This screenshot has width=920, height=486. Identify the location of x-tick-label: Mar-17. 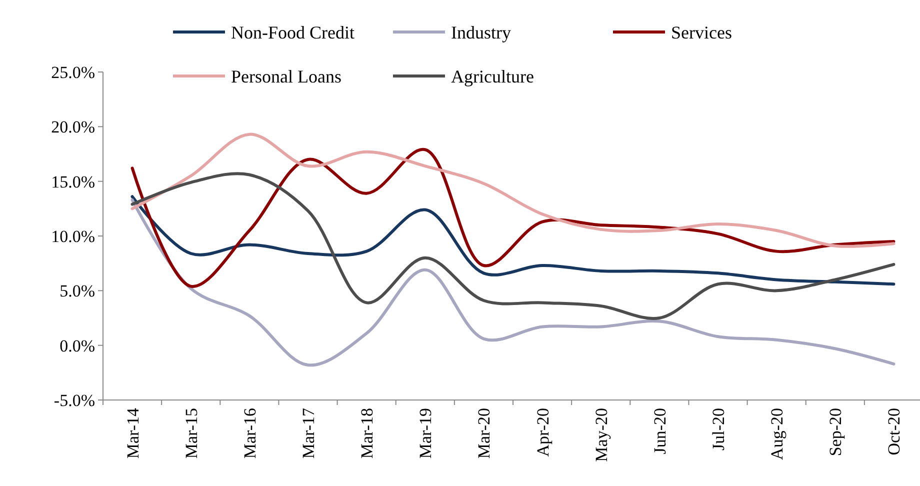
(308, 433).